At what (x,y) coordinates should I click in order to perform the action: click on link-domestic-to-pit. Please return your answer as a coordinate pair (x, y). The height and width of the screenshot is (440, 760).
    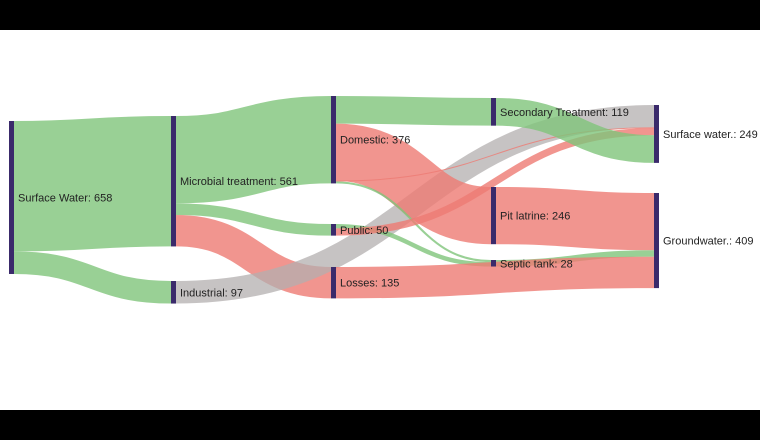
    Looking at the image, I should click on (413, 184).